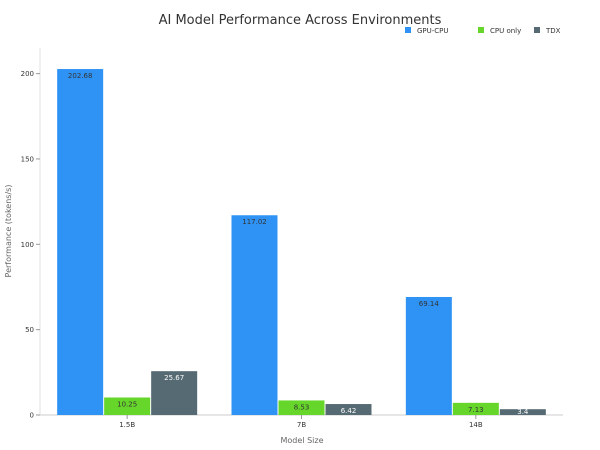 The width and height of the screenshot is (600, 450). Describe the element at coordinates (476, 425) in the screenshot. I see `x-tick-label: 14B` at that location.